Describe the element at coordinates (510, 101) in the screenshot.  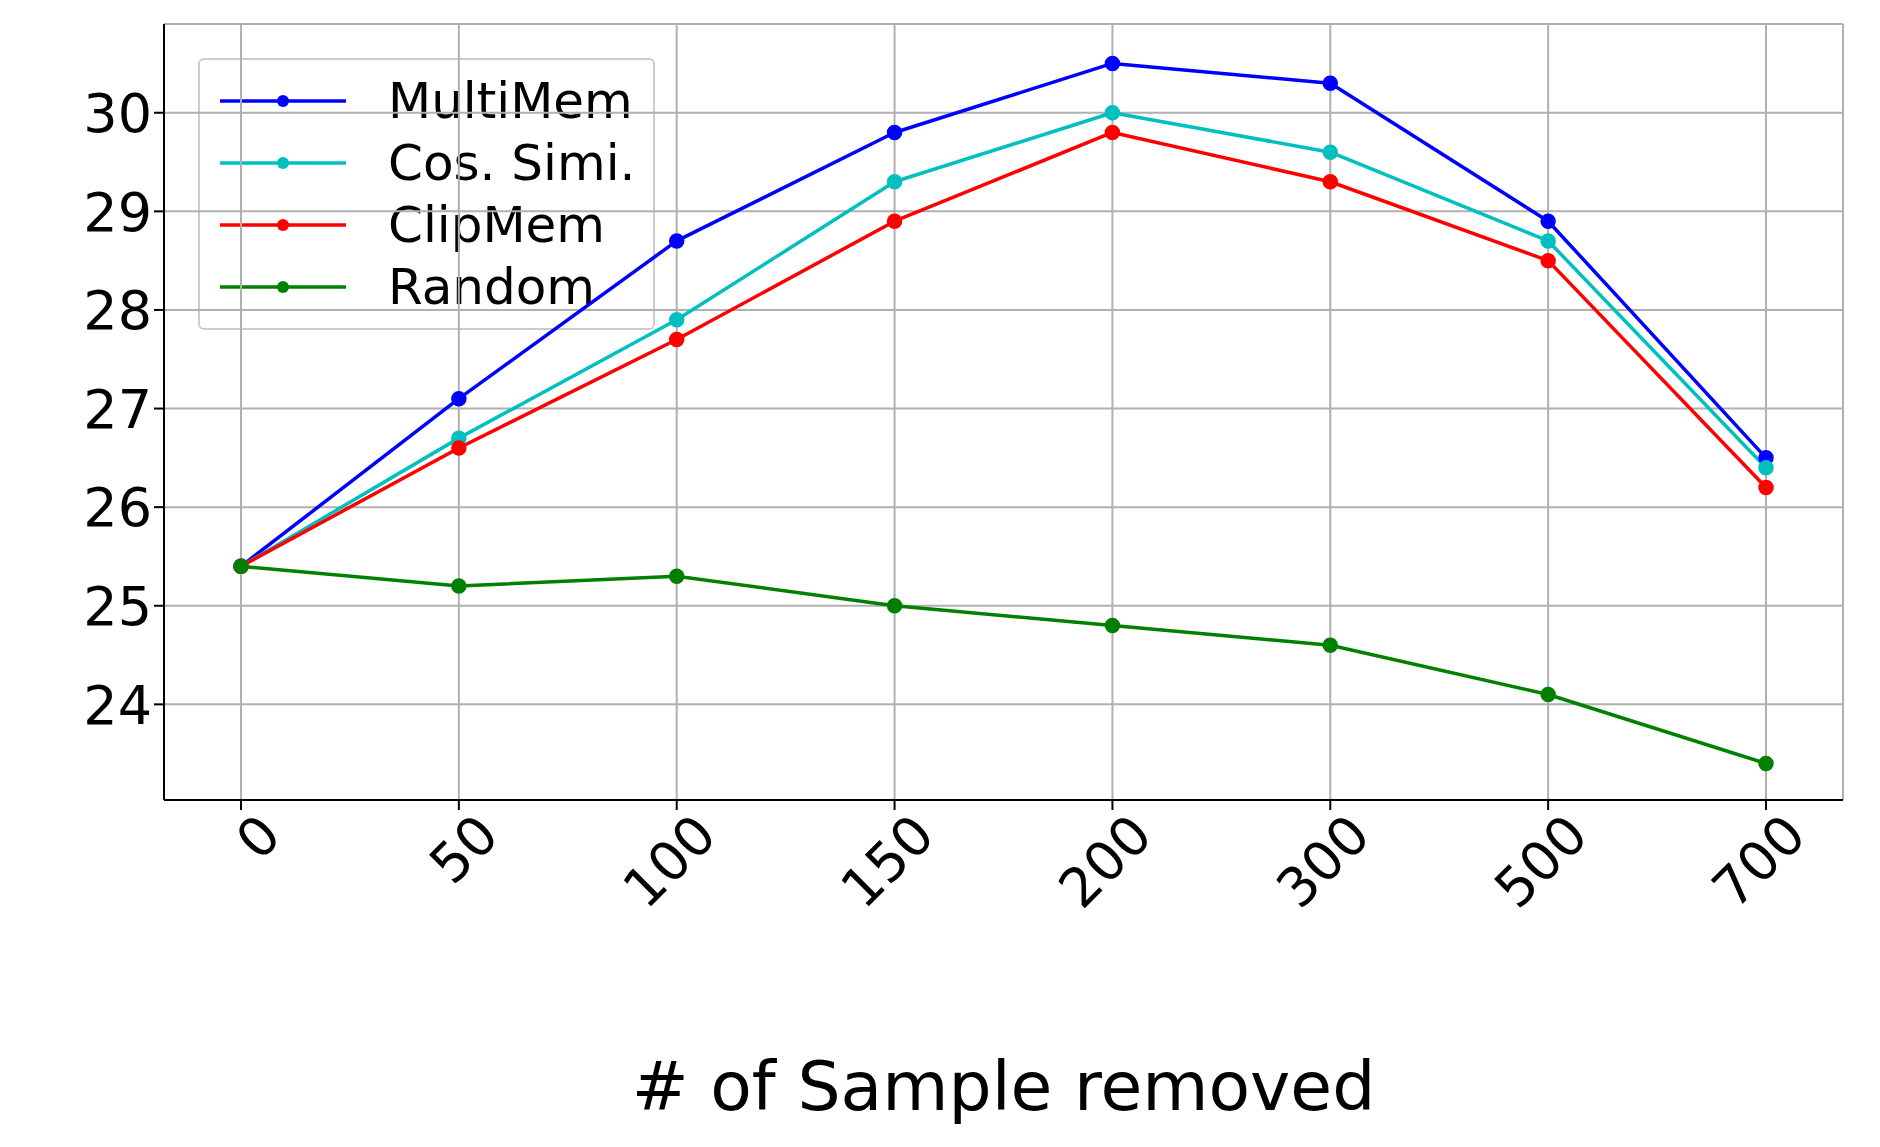
I see `legend-label: MultiMem` at that location.